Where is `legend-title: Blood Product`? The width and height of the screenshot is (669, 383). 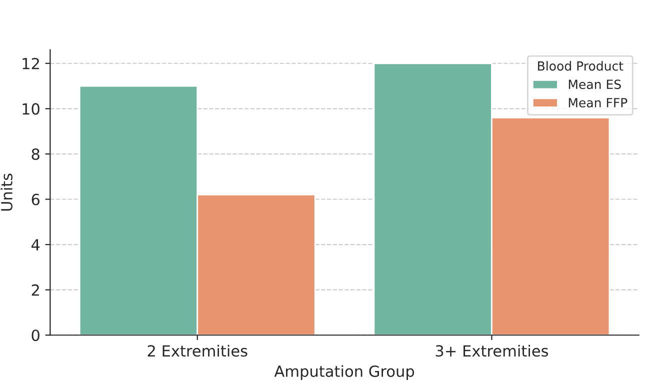 legend-title: Blood Product is located at coordinates (581, 66).